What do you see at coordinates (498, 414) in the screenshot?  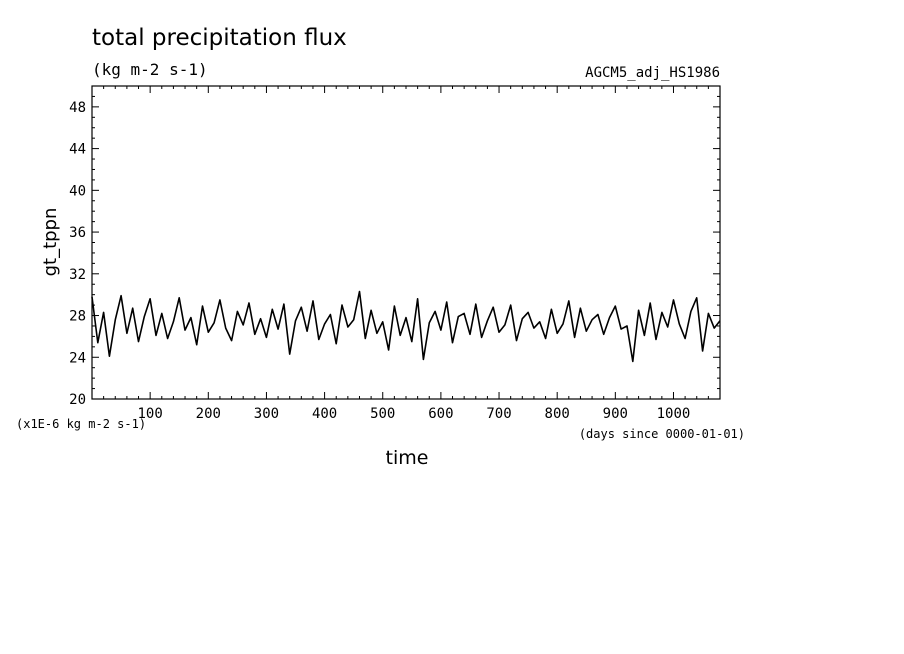 I see `x-tick-label: 700` at bounding box center [498, 414].